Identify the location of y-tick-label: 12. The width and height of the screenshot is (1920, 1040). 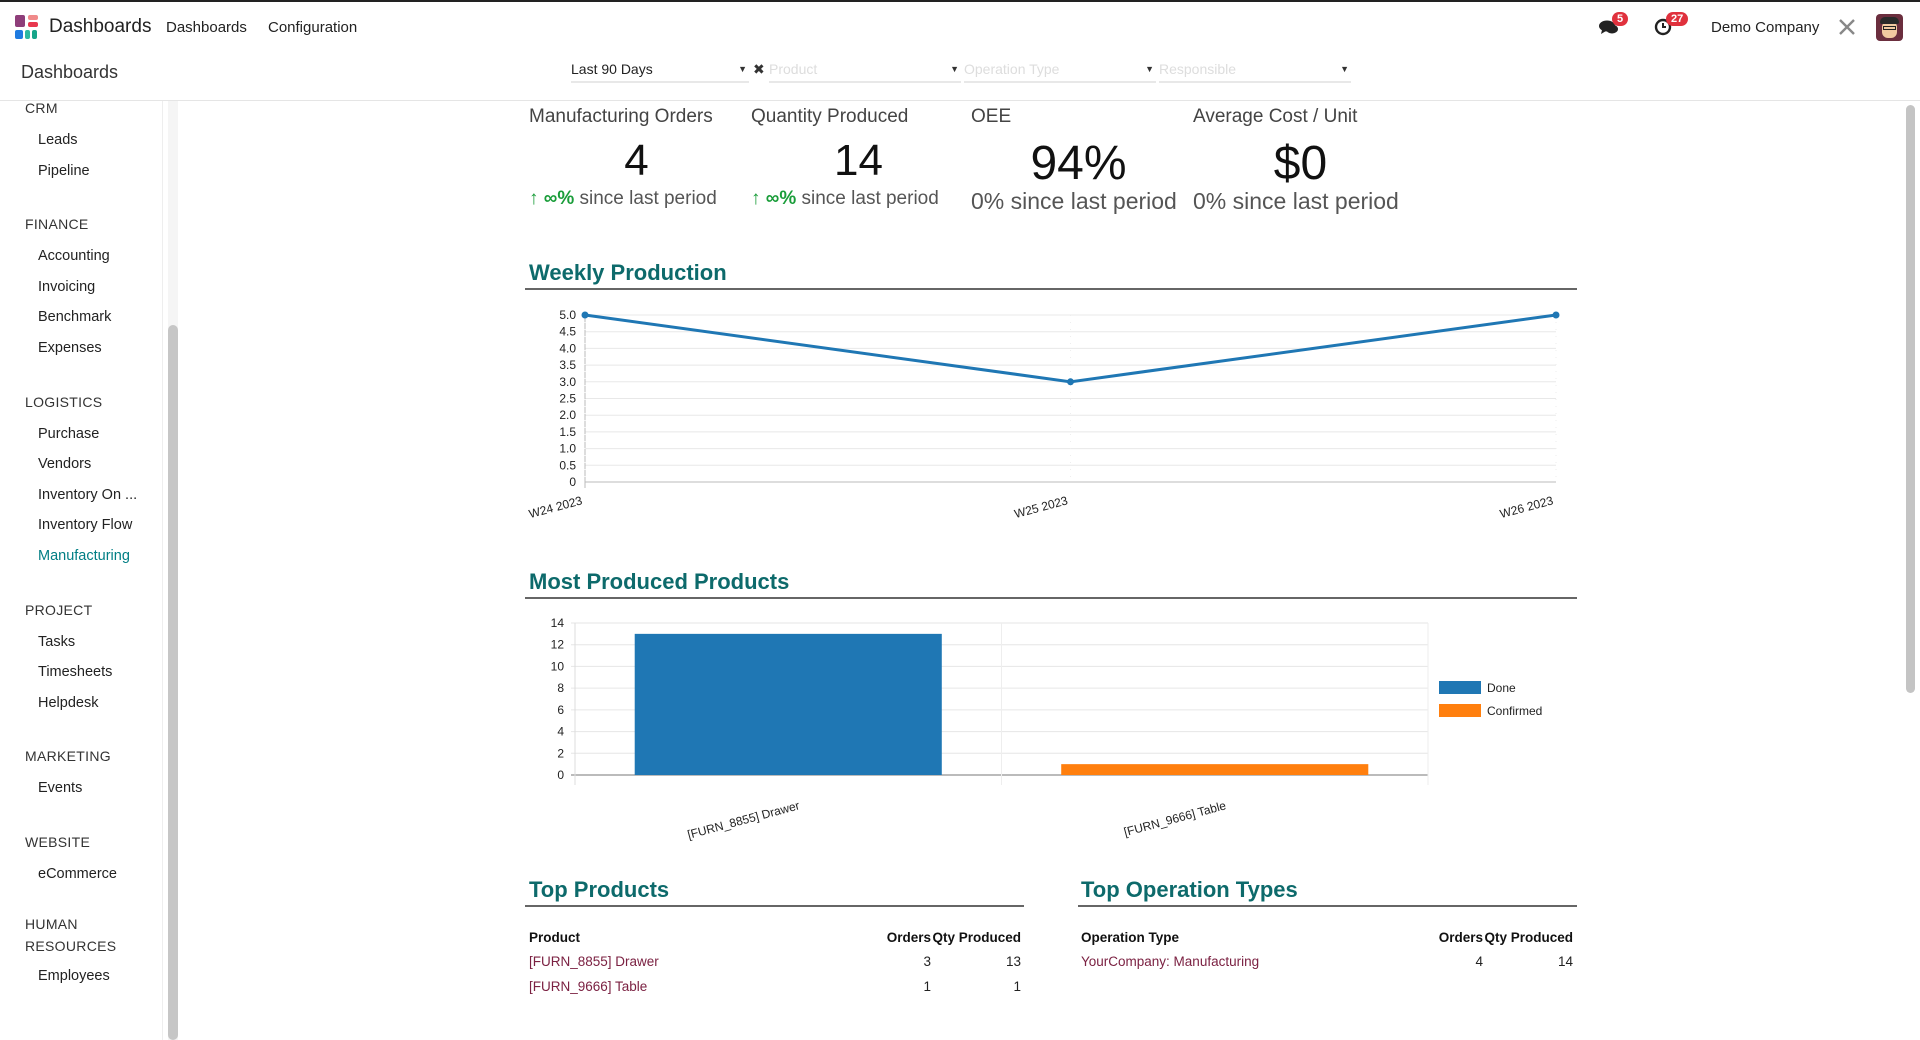
(558, 645).